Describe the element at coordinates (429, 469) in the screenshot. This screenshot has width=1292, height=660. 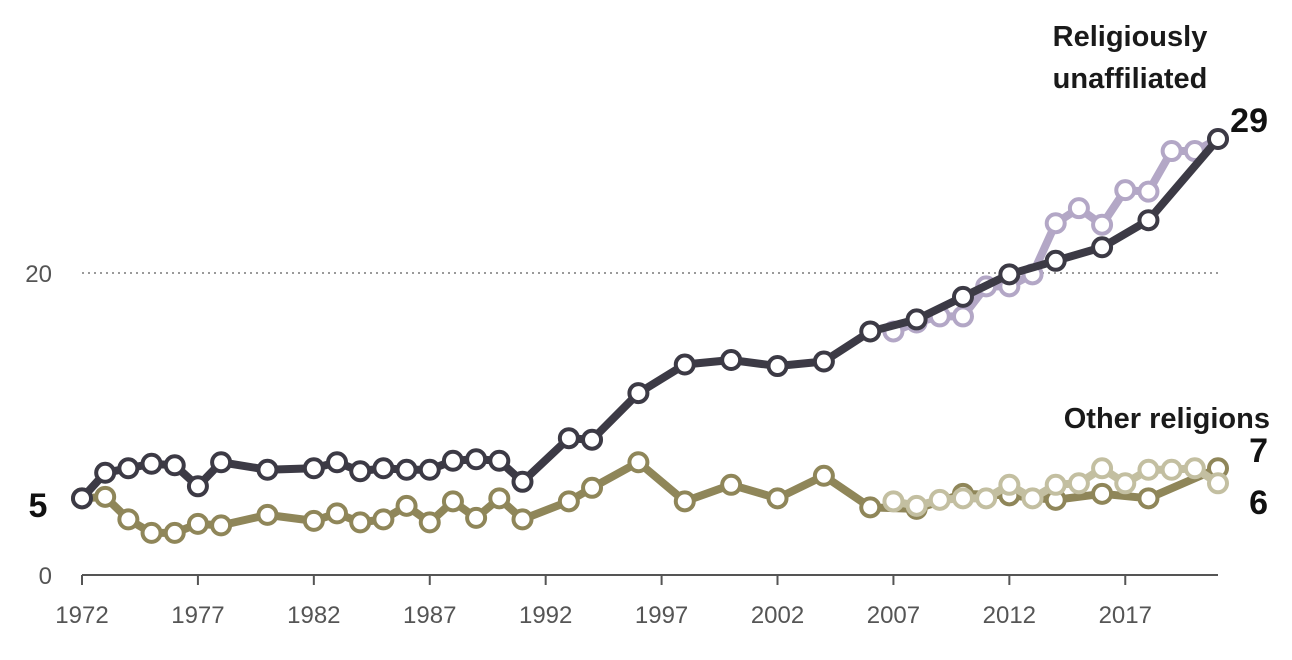
I see `point-unaffiliated-1987` at that location.